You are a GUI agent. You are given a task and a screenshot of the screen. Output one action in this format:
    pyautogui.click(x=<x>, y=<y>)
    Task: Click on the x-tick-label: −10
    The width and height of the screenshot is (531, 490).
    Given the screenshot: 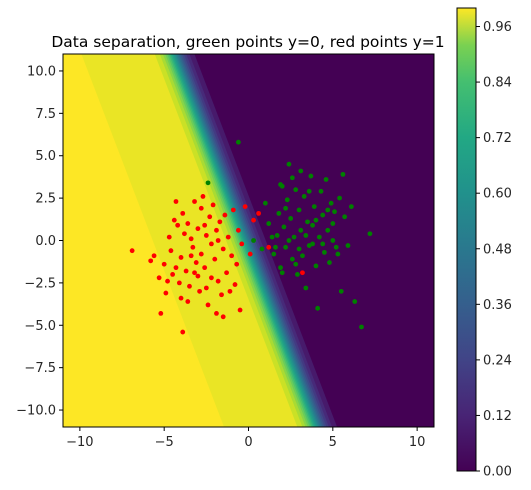 What is the action you would take?
    pyautogui.click(x=79, y=442)
    